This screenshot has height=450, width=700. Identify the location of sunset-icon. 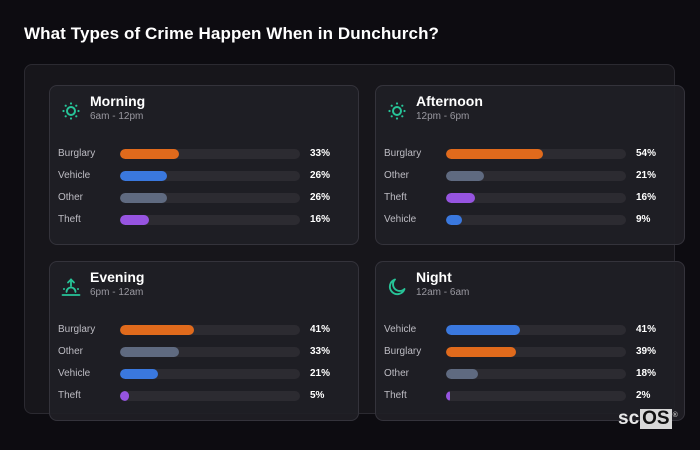
(71, 287).